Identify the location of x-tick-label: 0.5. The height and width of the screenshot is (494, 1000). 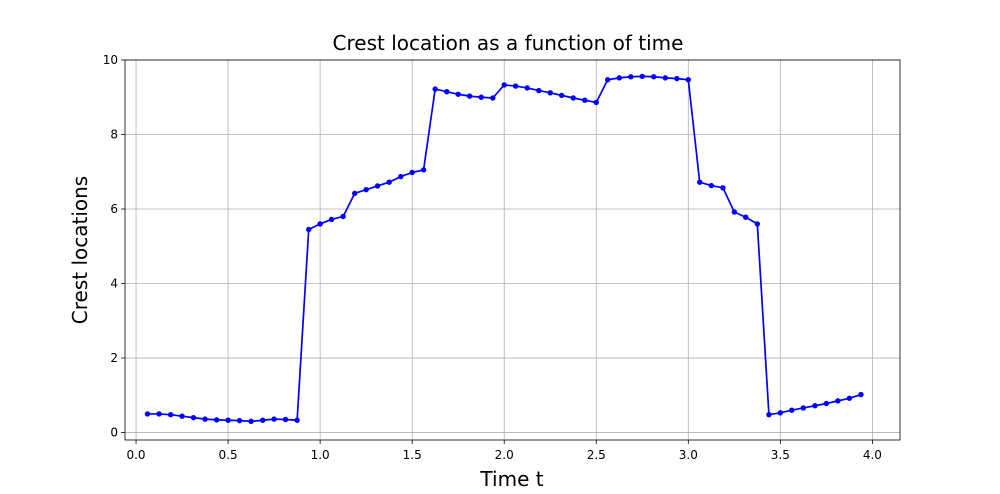
(228, 455).